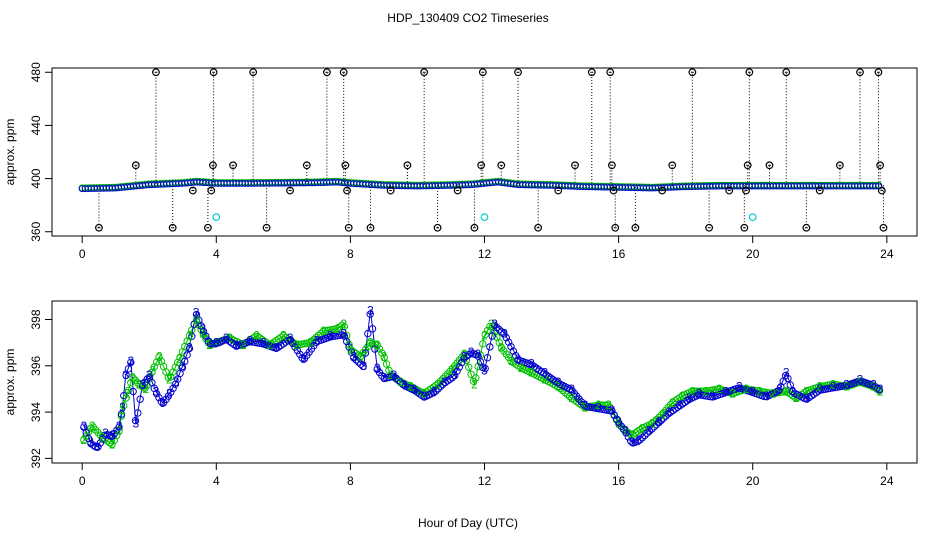 This screenshot has height=540, width=936. I want to click on y-tick-label: 398, so click(36, 319).